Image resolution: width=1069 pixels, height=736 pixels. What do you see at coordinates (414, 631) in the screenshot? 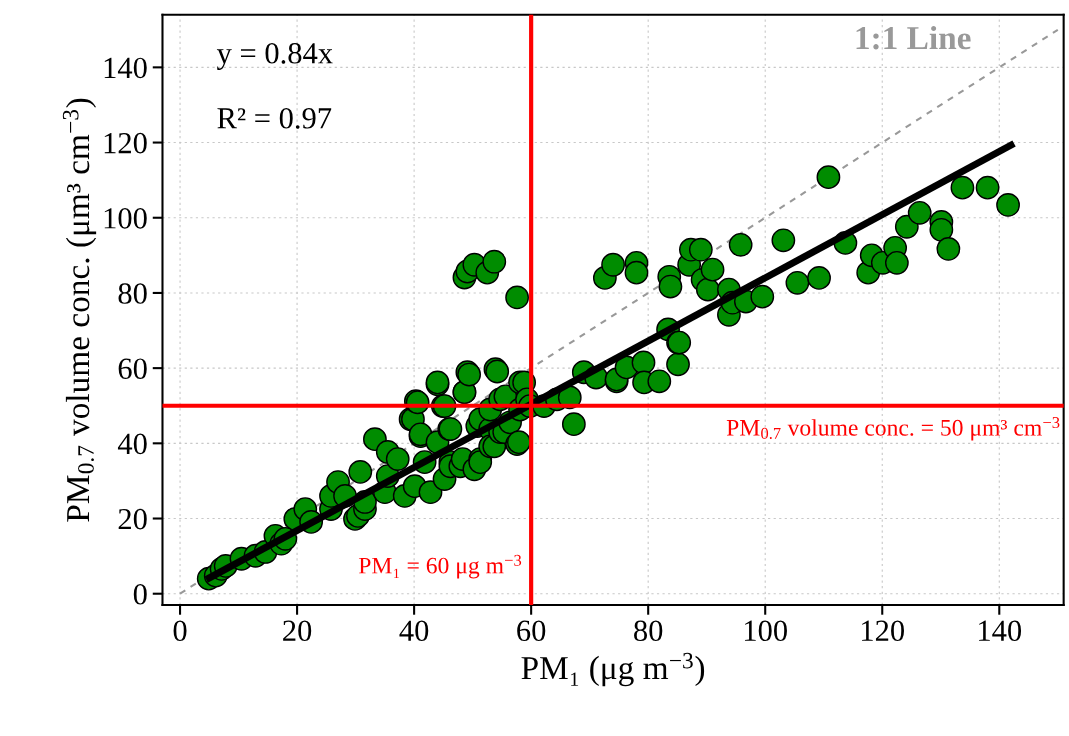
I see `x-tick-label: 40` at bounding box center [414, 631].